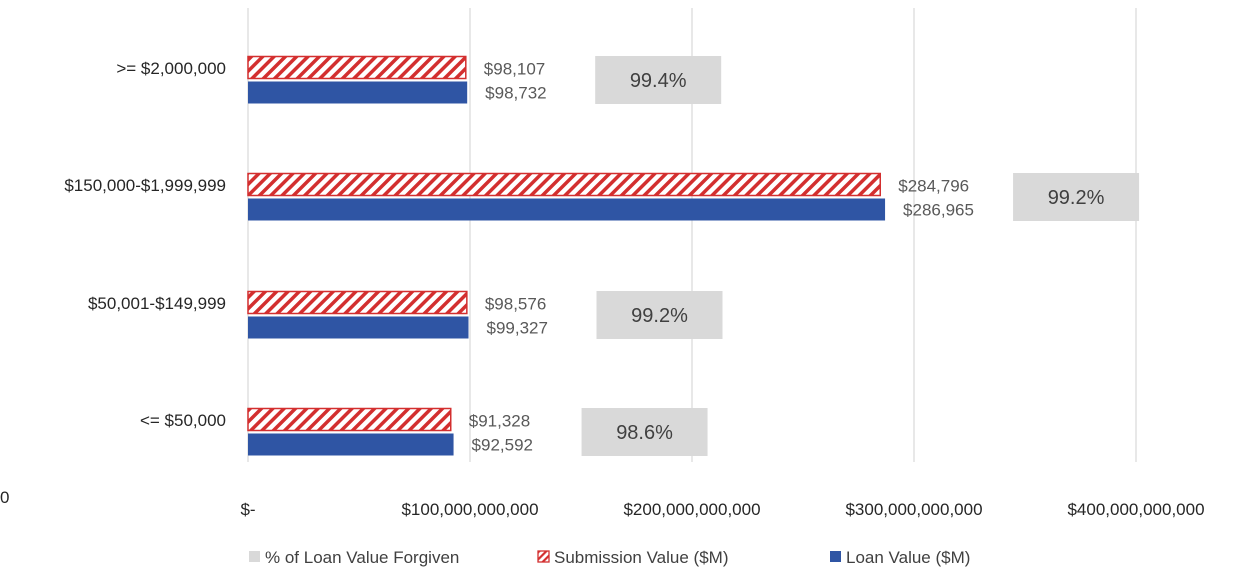 This screenshot has height=579, width=1237. Describe the element at coordinates (499, 421) in the screenshot. I see `submission-value-label: $91,328` at that location.